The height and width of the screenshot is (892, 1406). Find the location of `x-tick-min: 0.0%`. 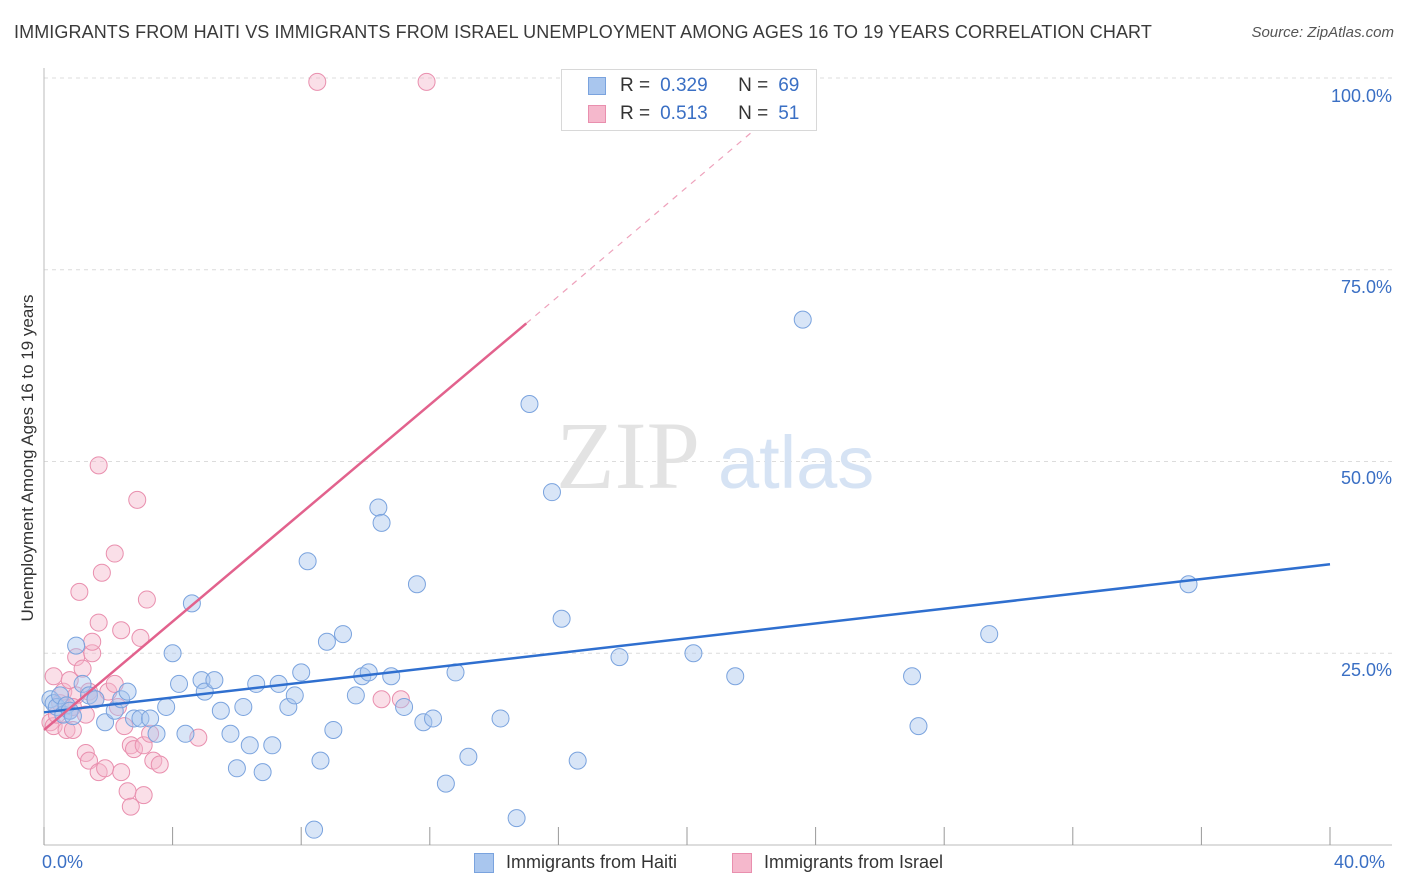

x-tick-min: 0.0% is located at coordinates (63, 862).